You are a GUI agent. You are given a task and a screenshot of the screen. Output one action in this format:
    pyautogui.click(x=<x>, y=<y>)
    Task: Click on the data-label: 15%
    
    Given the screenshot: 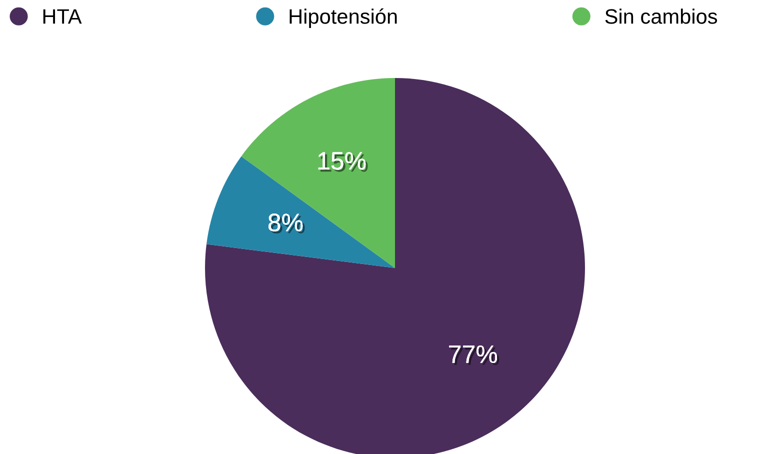 What is the action you would take?
    pyautogui.click(x=343, y=162)
    